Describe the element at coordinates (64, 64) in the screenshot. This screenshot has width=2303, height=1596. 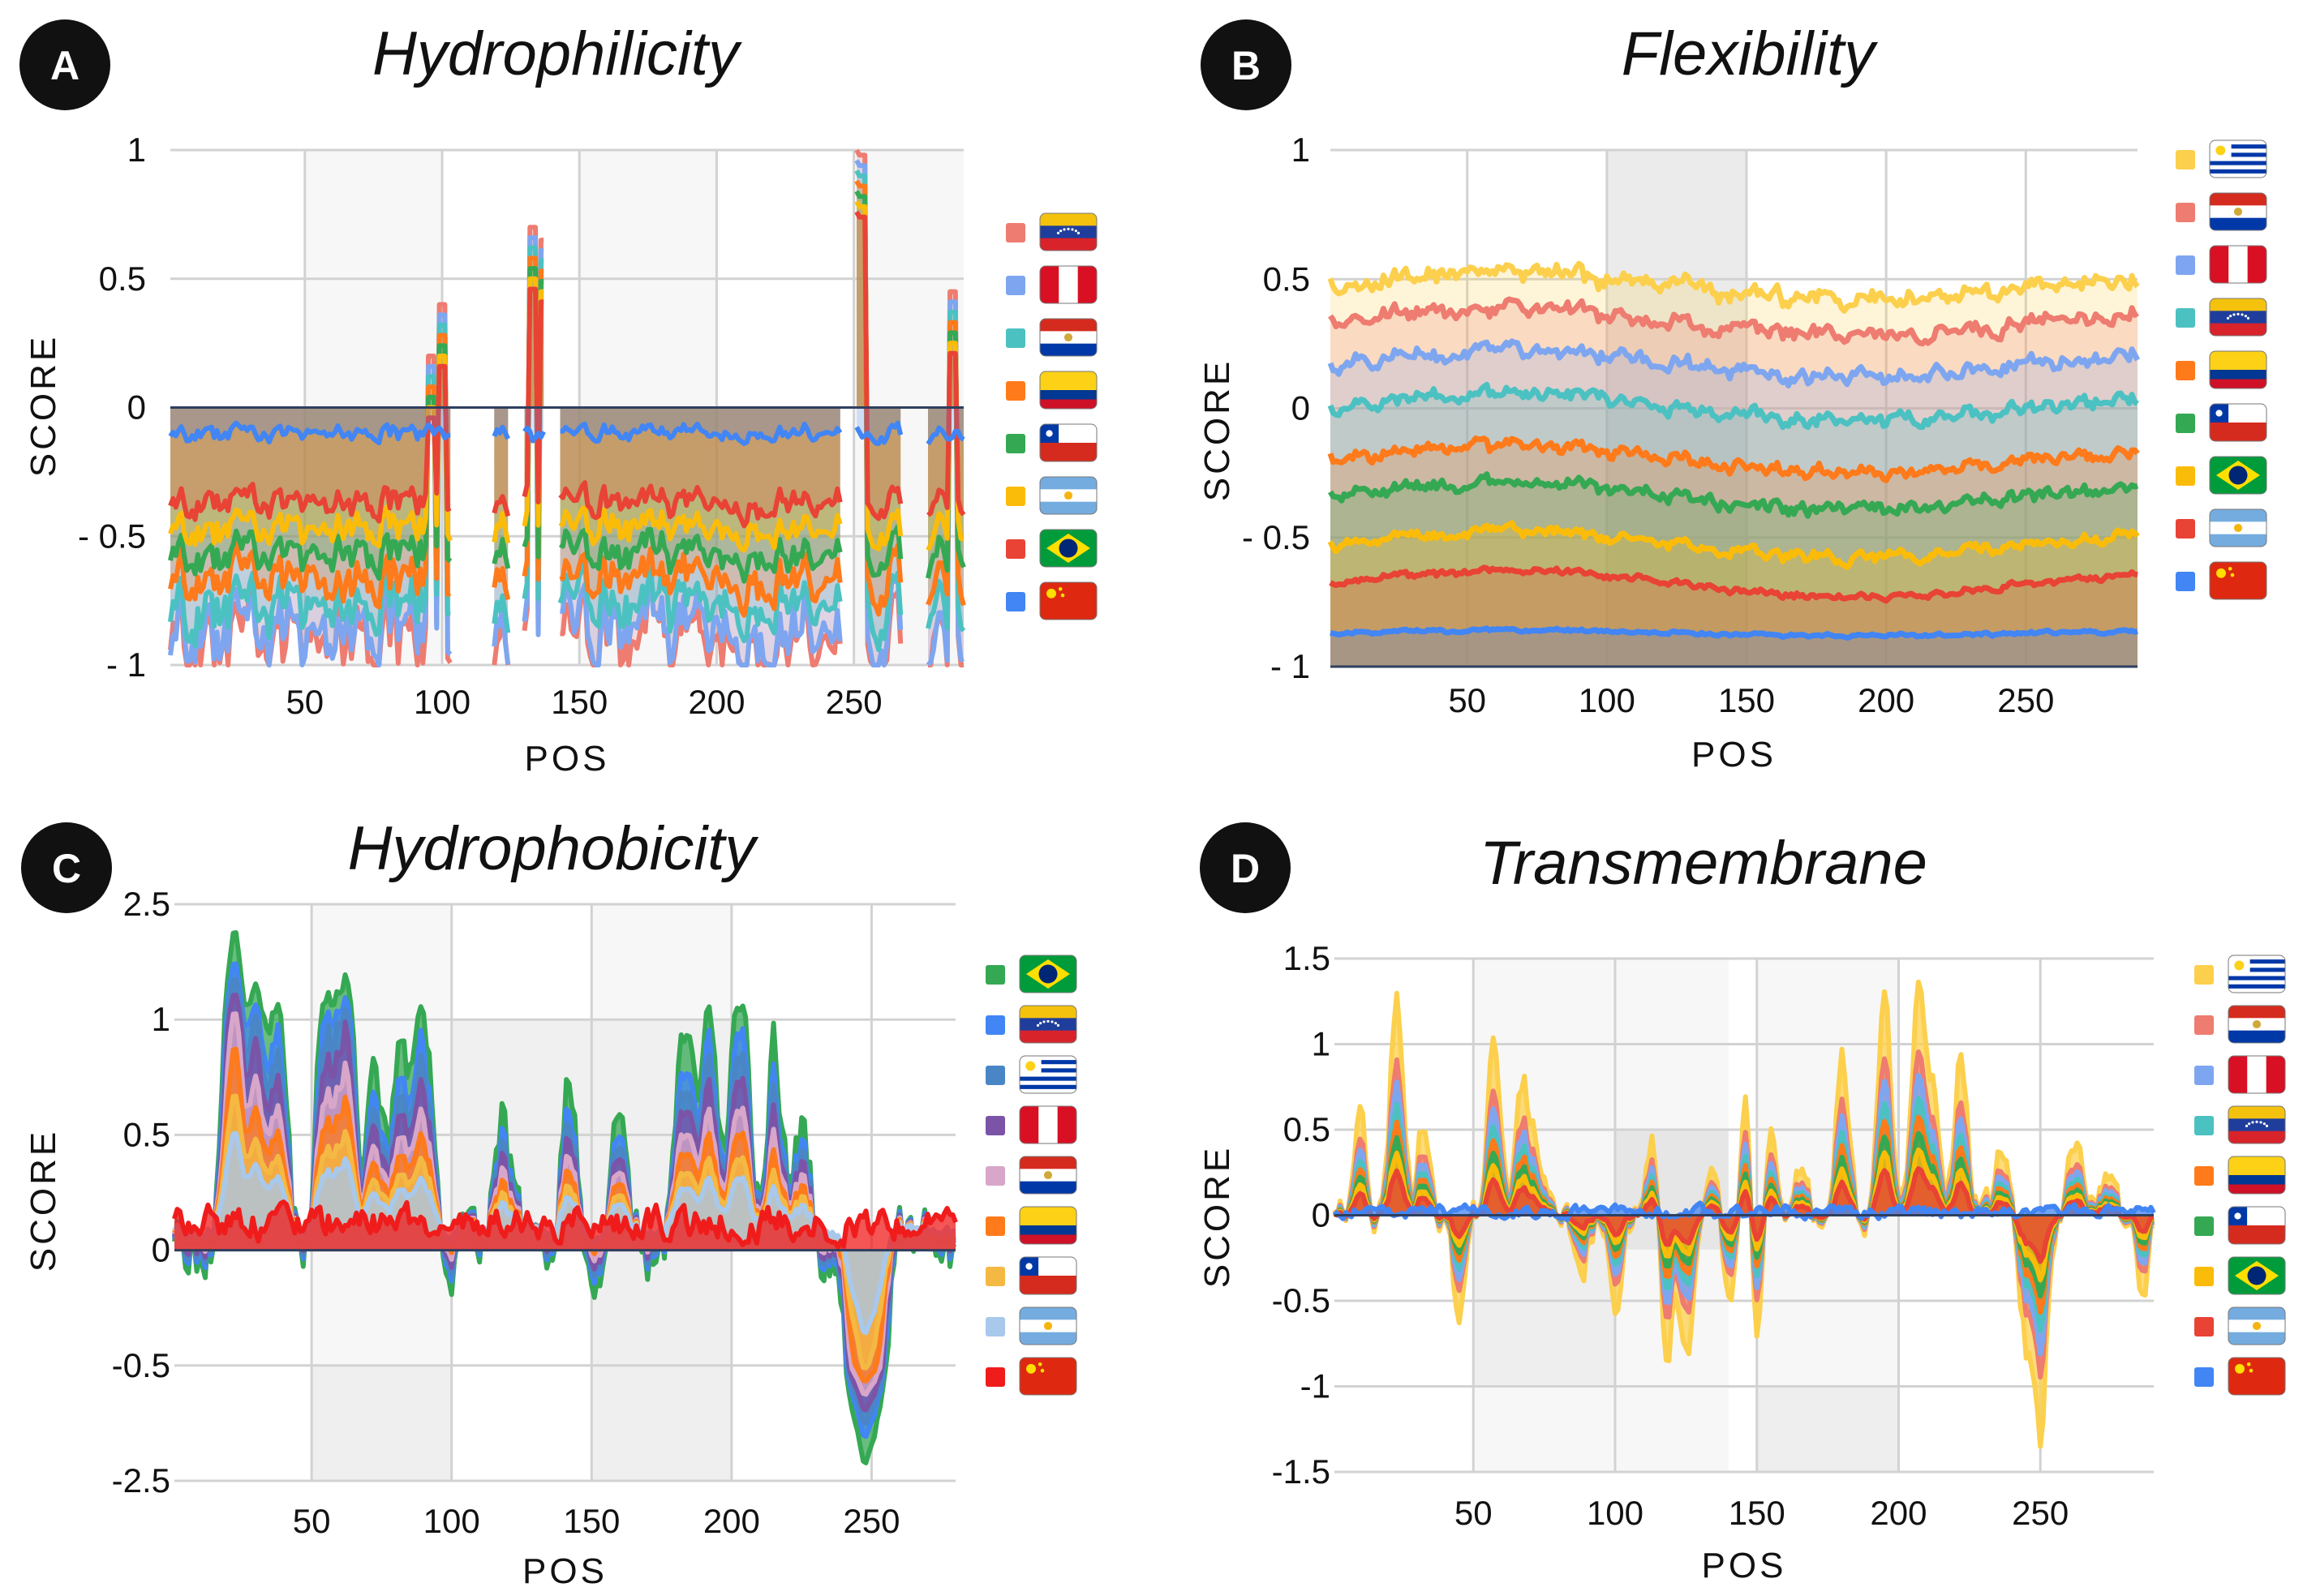
I see `panel-badge-a` at that location.